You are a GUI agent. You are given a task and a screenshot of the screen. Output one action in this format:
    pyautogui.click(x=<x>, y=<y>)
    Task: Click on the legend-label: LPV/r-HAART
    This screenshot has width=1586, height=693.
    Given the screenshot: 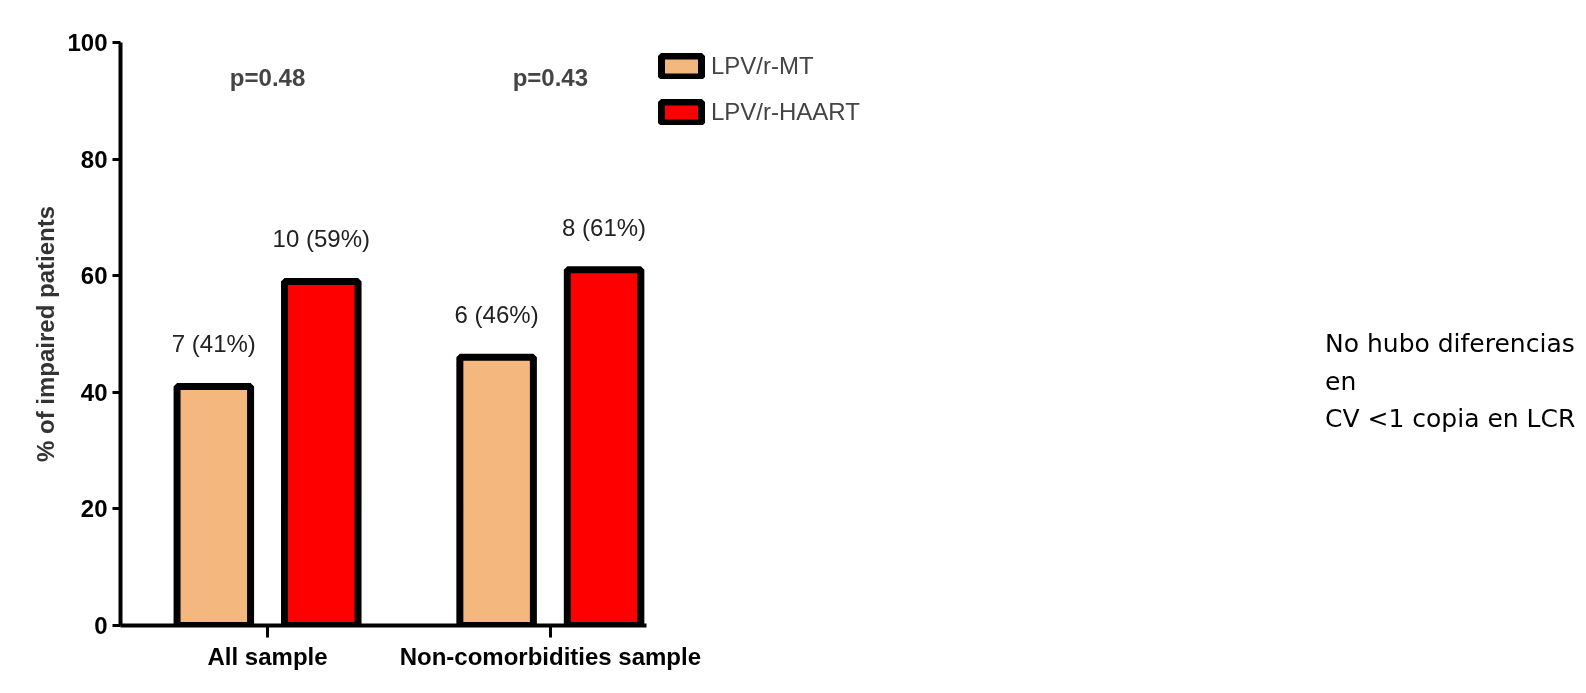 What is the action you would take?
    pyautogui.click(x=785, y=112)
    